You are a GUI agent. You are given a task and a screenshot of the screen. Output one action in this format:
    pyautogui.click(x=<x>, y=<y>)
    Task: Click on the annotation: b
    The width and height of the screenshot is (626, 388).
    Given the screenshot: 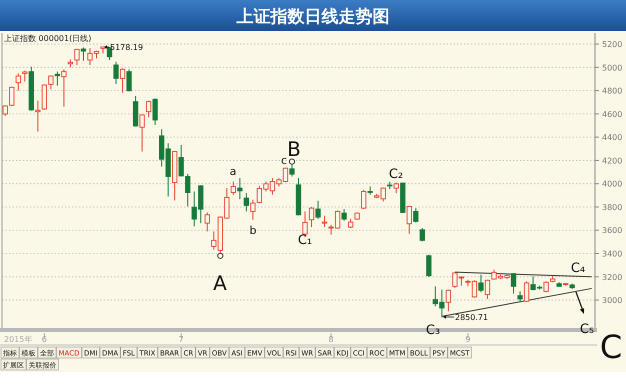 What is the action you would take?
    pyautogui.click(x=253, y=230)
    